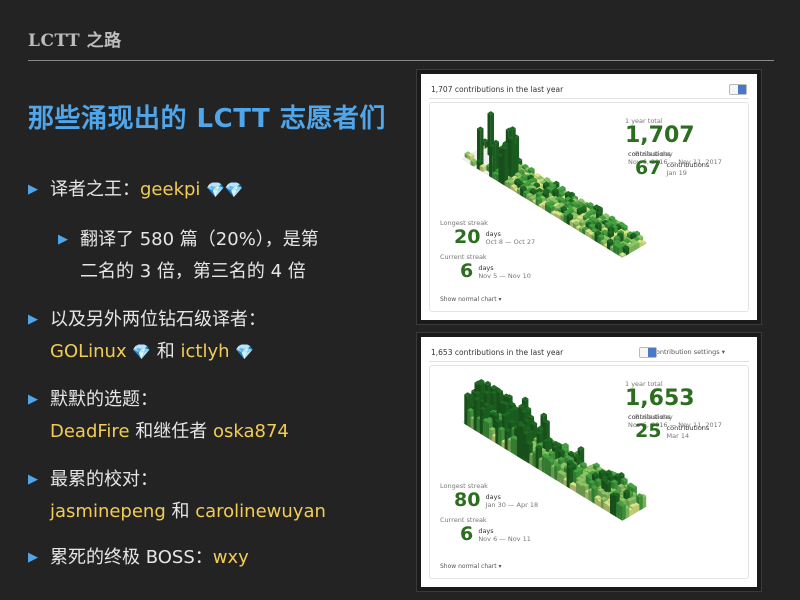 The width and height of the screenshot is (800, 600). I want to click on stat-range: Nov 6, 2016 — Nov 11, 2017, so click(675, 162).